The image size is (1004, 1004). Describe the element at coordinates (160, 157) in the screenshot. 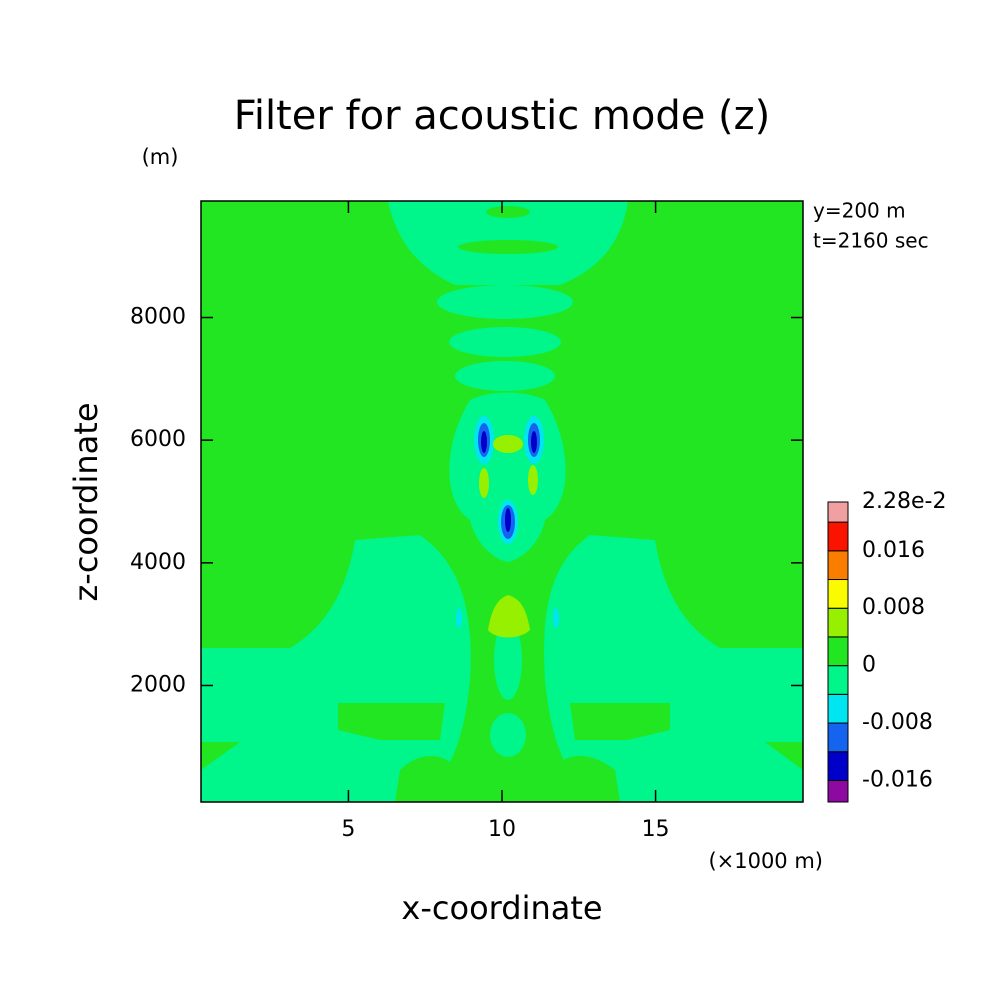

I see `y-unit: (m)` at that location.